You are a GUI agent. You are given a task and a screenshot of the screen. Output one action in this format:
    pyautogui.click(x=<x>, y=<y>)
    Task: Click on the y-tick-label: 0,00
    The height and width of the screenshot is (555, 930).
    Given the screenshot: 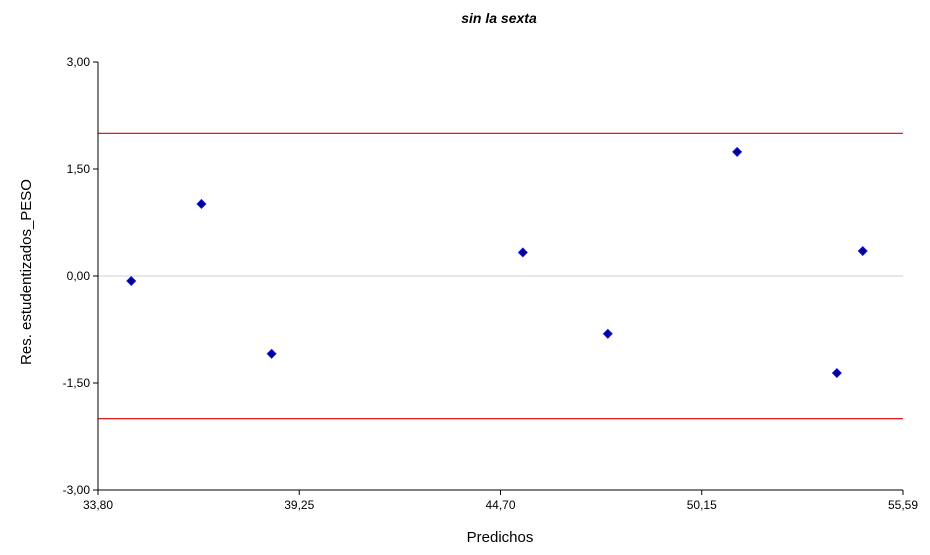 What is the action you would take?
    pyautogui.click(x=79, y=276)
    